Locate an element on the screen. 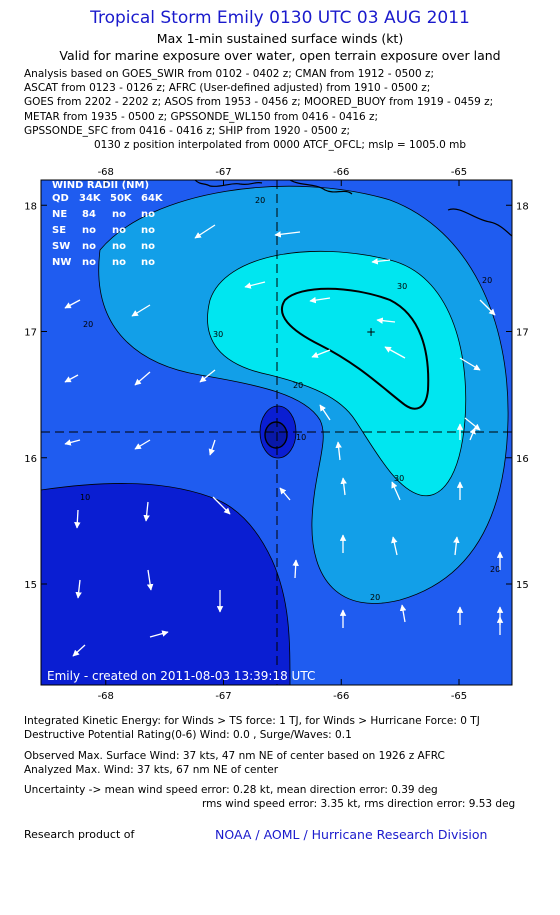  center-low-core is located at coordinates (276, 435).